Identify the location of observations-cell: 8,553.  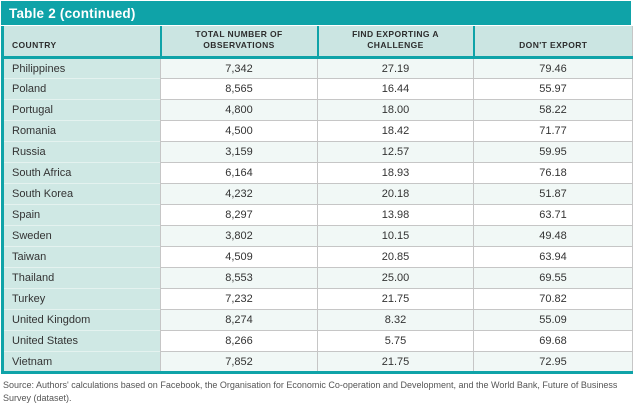
(239, 278).